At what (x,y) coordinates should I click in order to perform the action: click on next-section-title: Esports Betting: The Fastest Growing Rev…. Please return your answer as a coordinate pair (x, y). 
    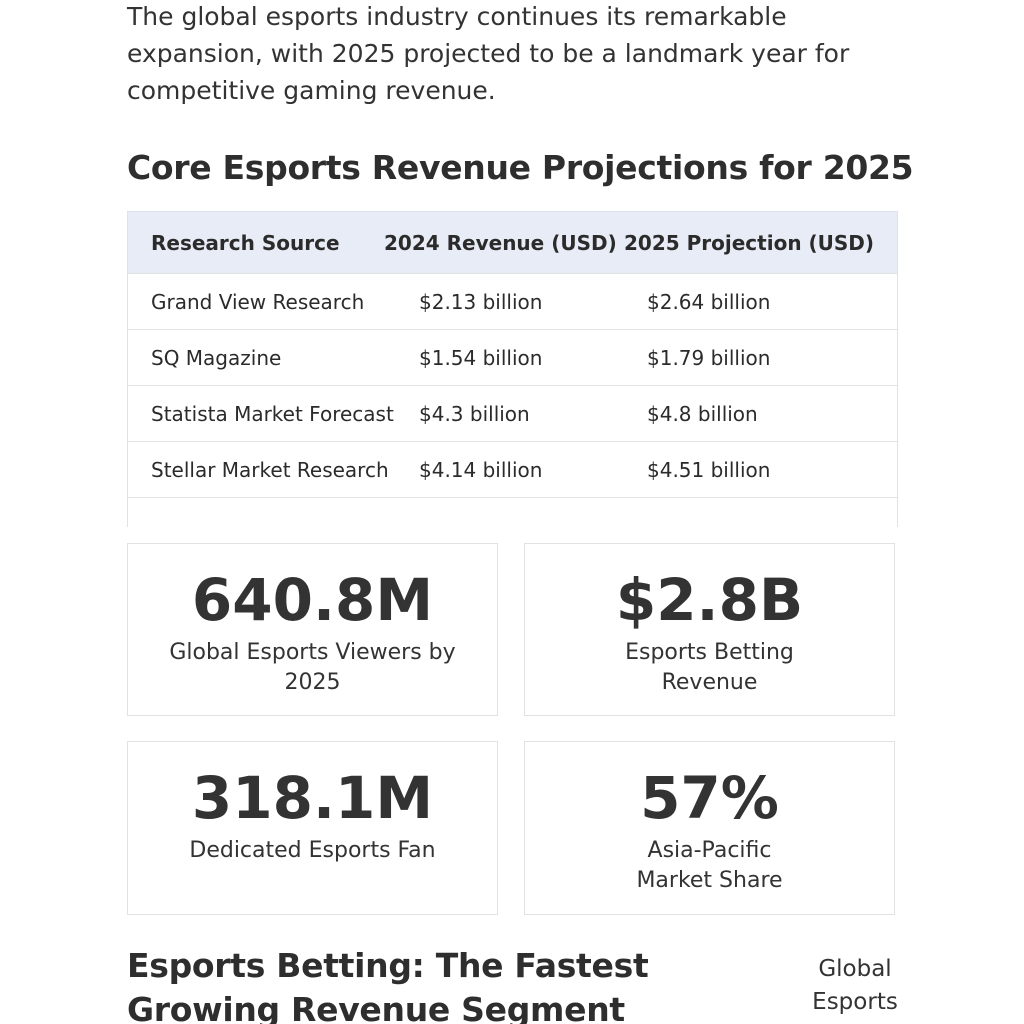
    Looking at the image, I should click on (388, 985).